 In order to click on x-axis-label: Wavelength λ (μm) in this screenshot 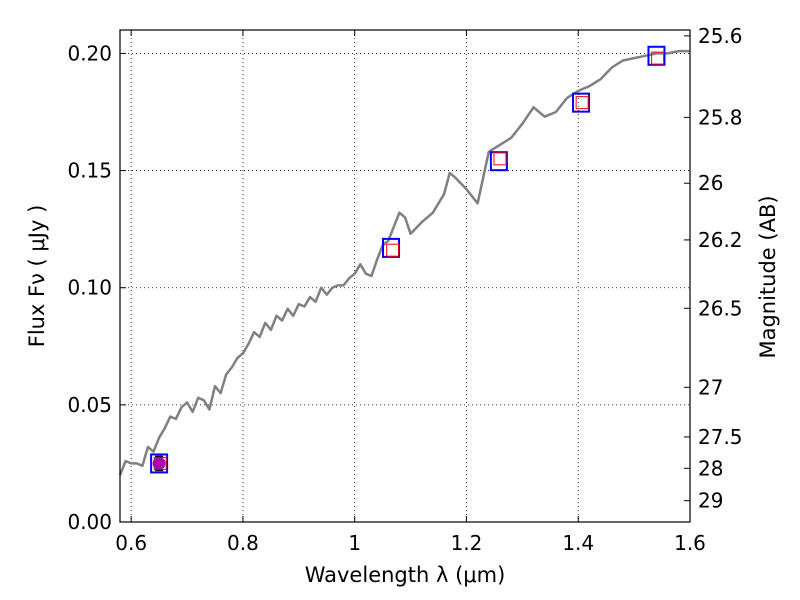, I will do `click(405, 575)`.